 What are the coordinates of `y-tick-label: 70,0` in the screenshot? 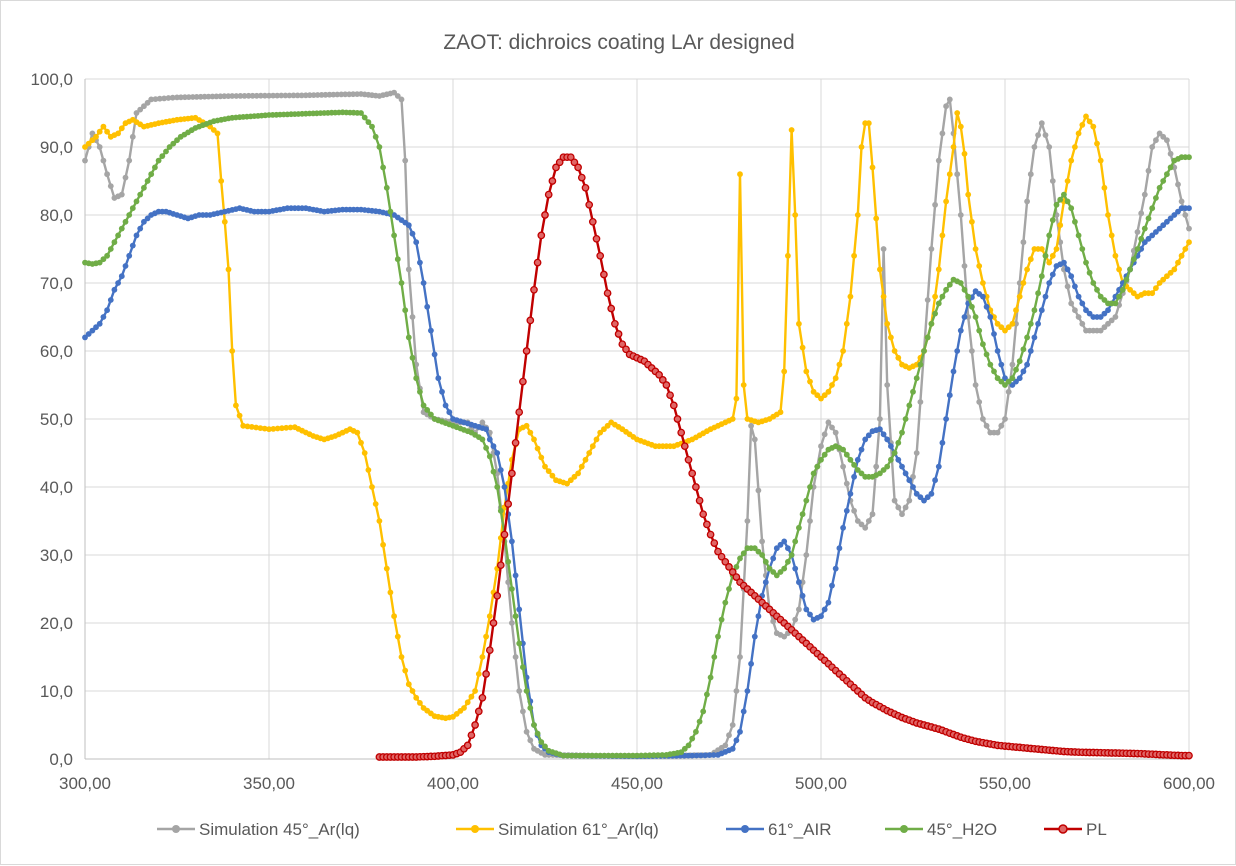 It's located at (56, 283).